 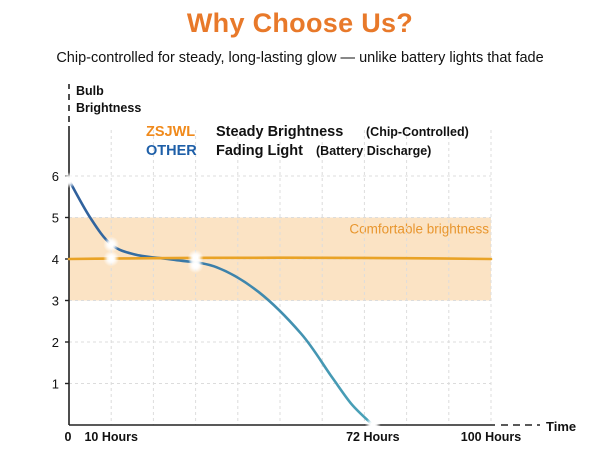 I want to click on legend-entry-other: OTHER Fading Light (Battery Discharge), so click(x=288, y=151).